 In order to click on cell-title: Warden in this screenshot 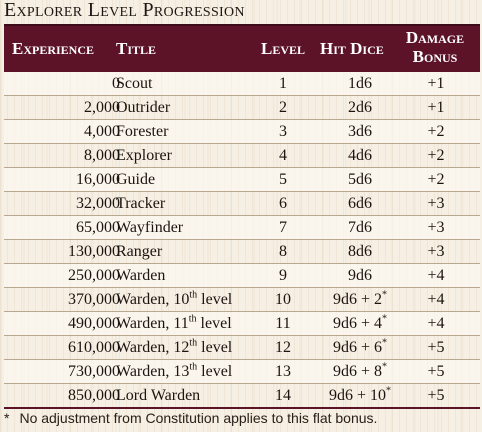, I will do `click(140, 275)`.